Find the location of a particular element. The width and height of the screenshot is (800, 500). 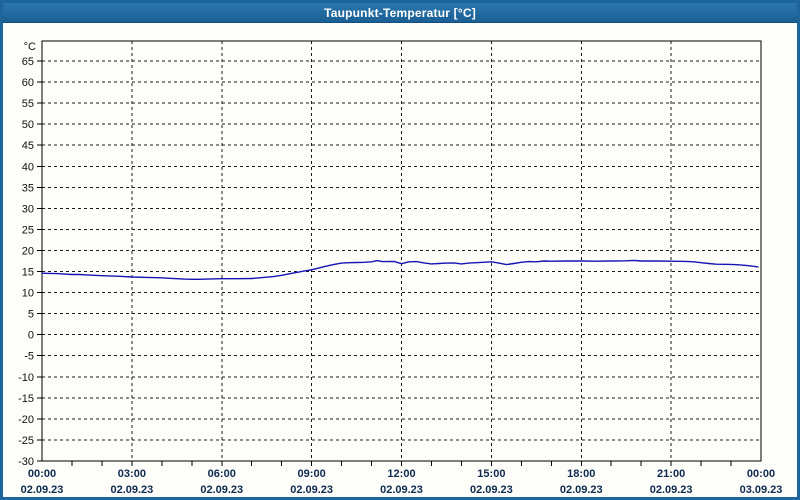

y-tick-label: 25 is located at coordinates (28, 230).